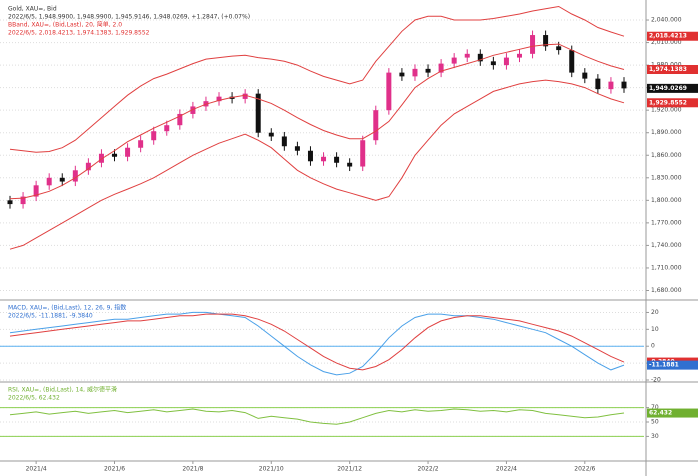  What do you see at coordinates (349, 469) in the screenshot?
I see `x-tick-label: 2021/12` at bounding box center [349, 469].